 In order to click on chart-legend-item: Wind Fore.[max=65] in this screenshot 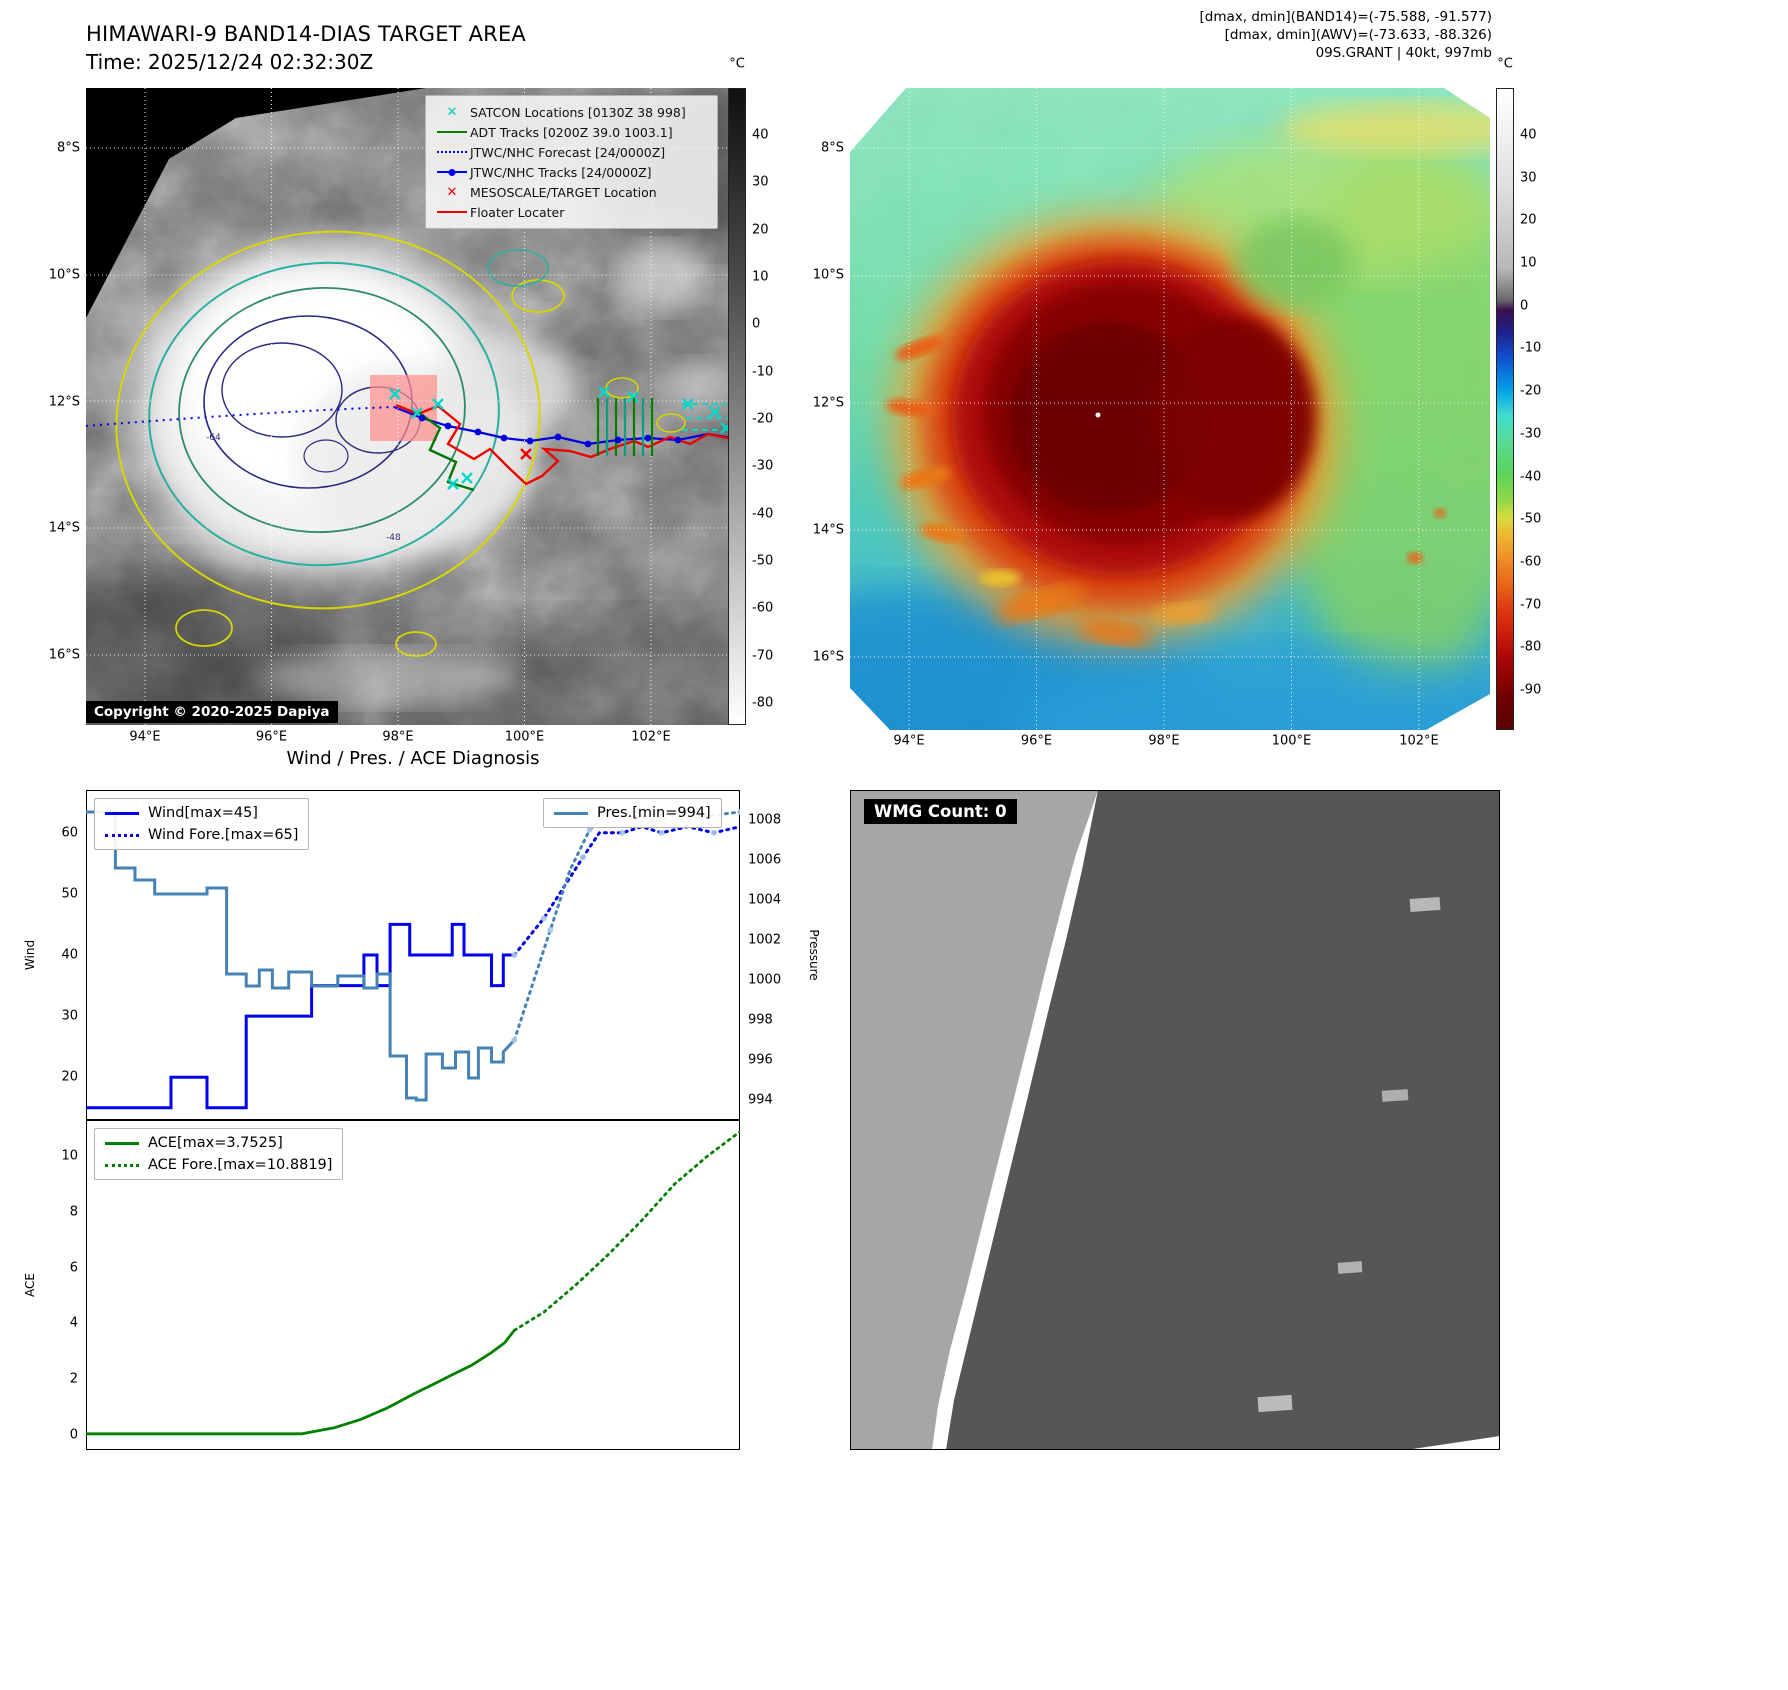, I will do `click(201, 835)`.